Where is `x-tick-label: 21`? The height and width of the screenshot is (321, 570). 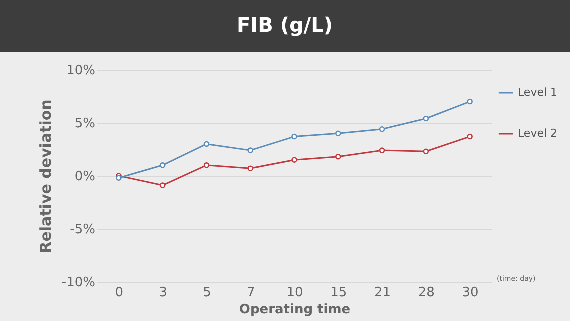 x-tick-label: 21 is located at coordinates (383, 293).